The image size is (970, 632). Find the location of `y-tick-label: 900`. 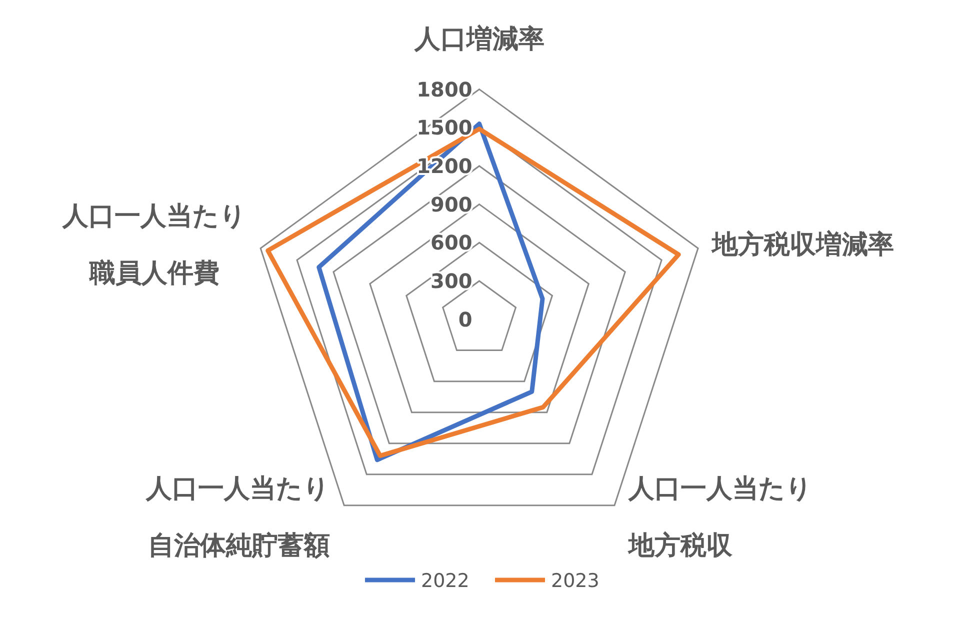

y-tick-label: 900 is located at coordinates (451, 204).